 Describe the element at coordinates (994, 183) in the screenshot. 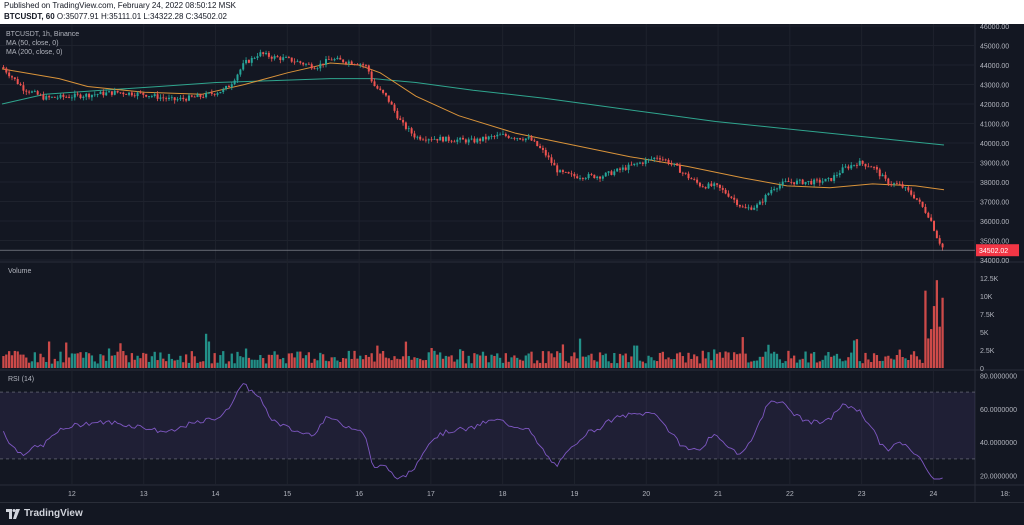

I see `price-tick-label: 38000.00` at that location.